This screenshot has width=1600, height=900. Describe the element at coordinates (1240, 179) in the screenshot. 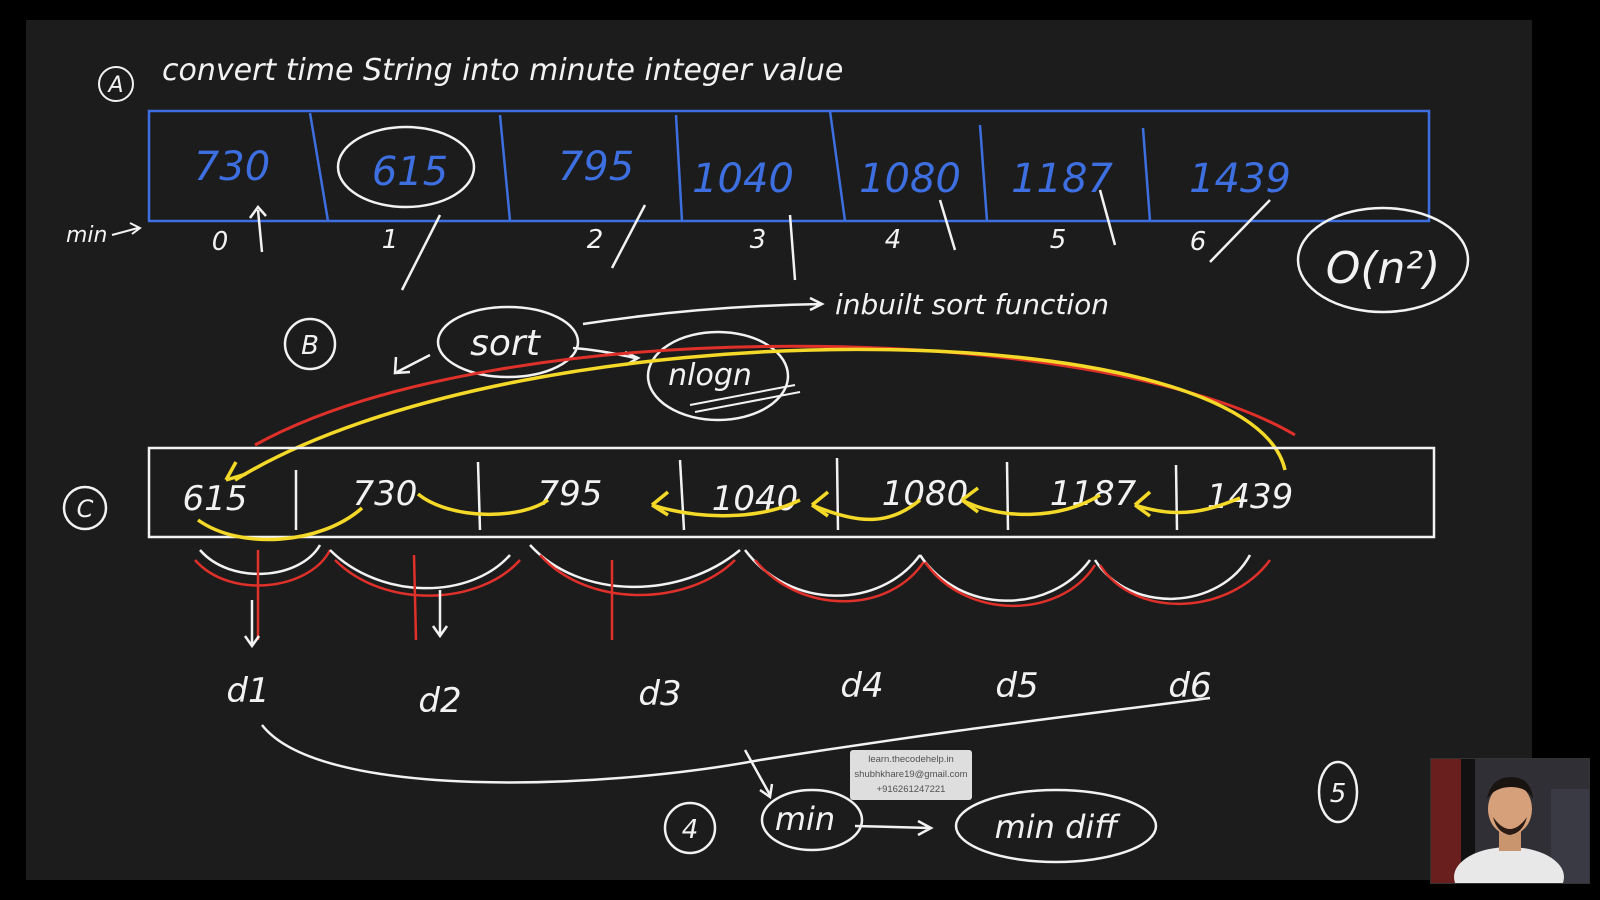

I see `minute-value: 1439` at that location.